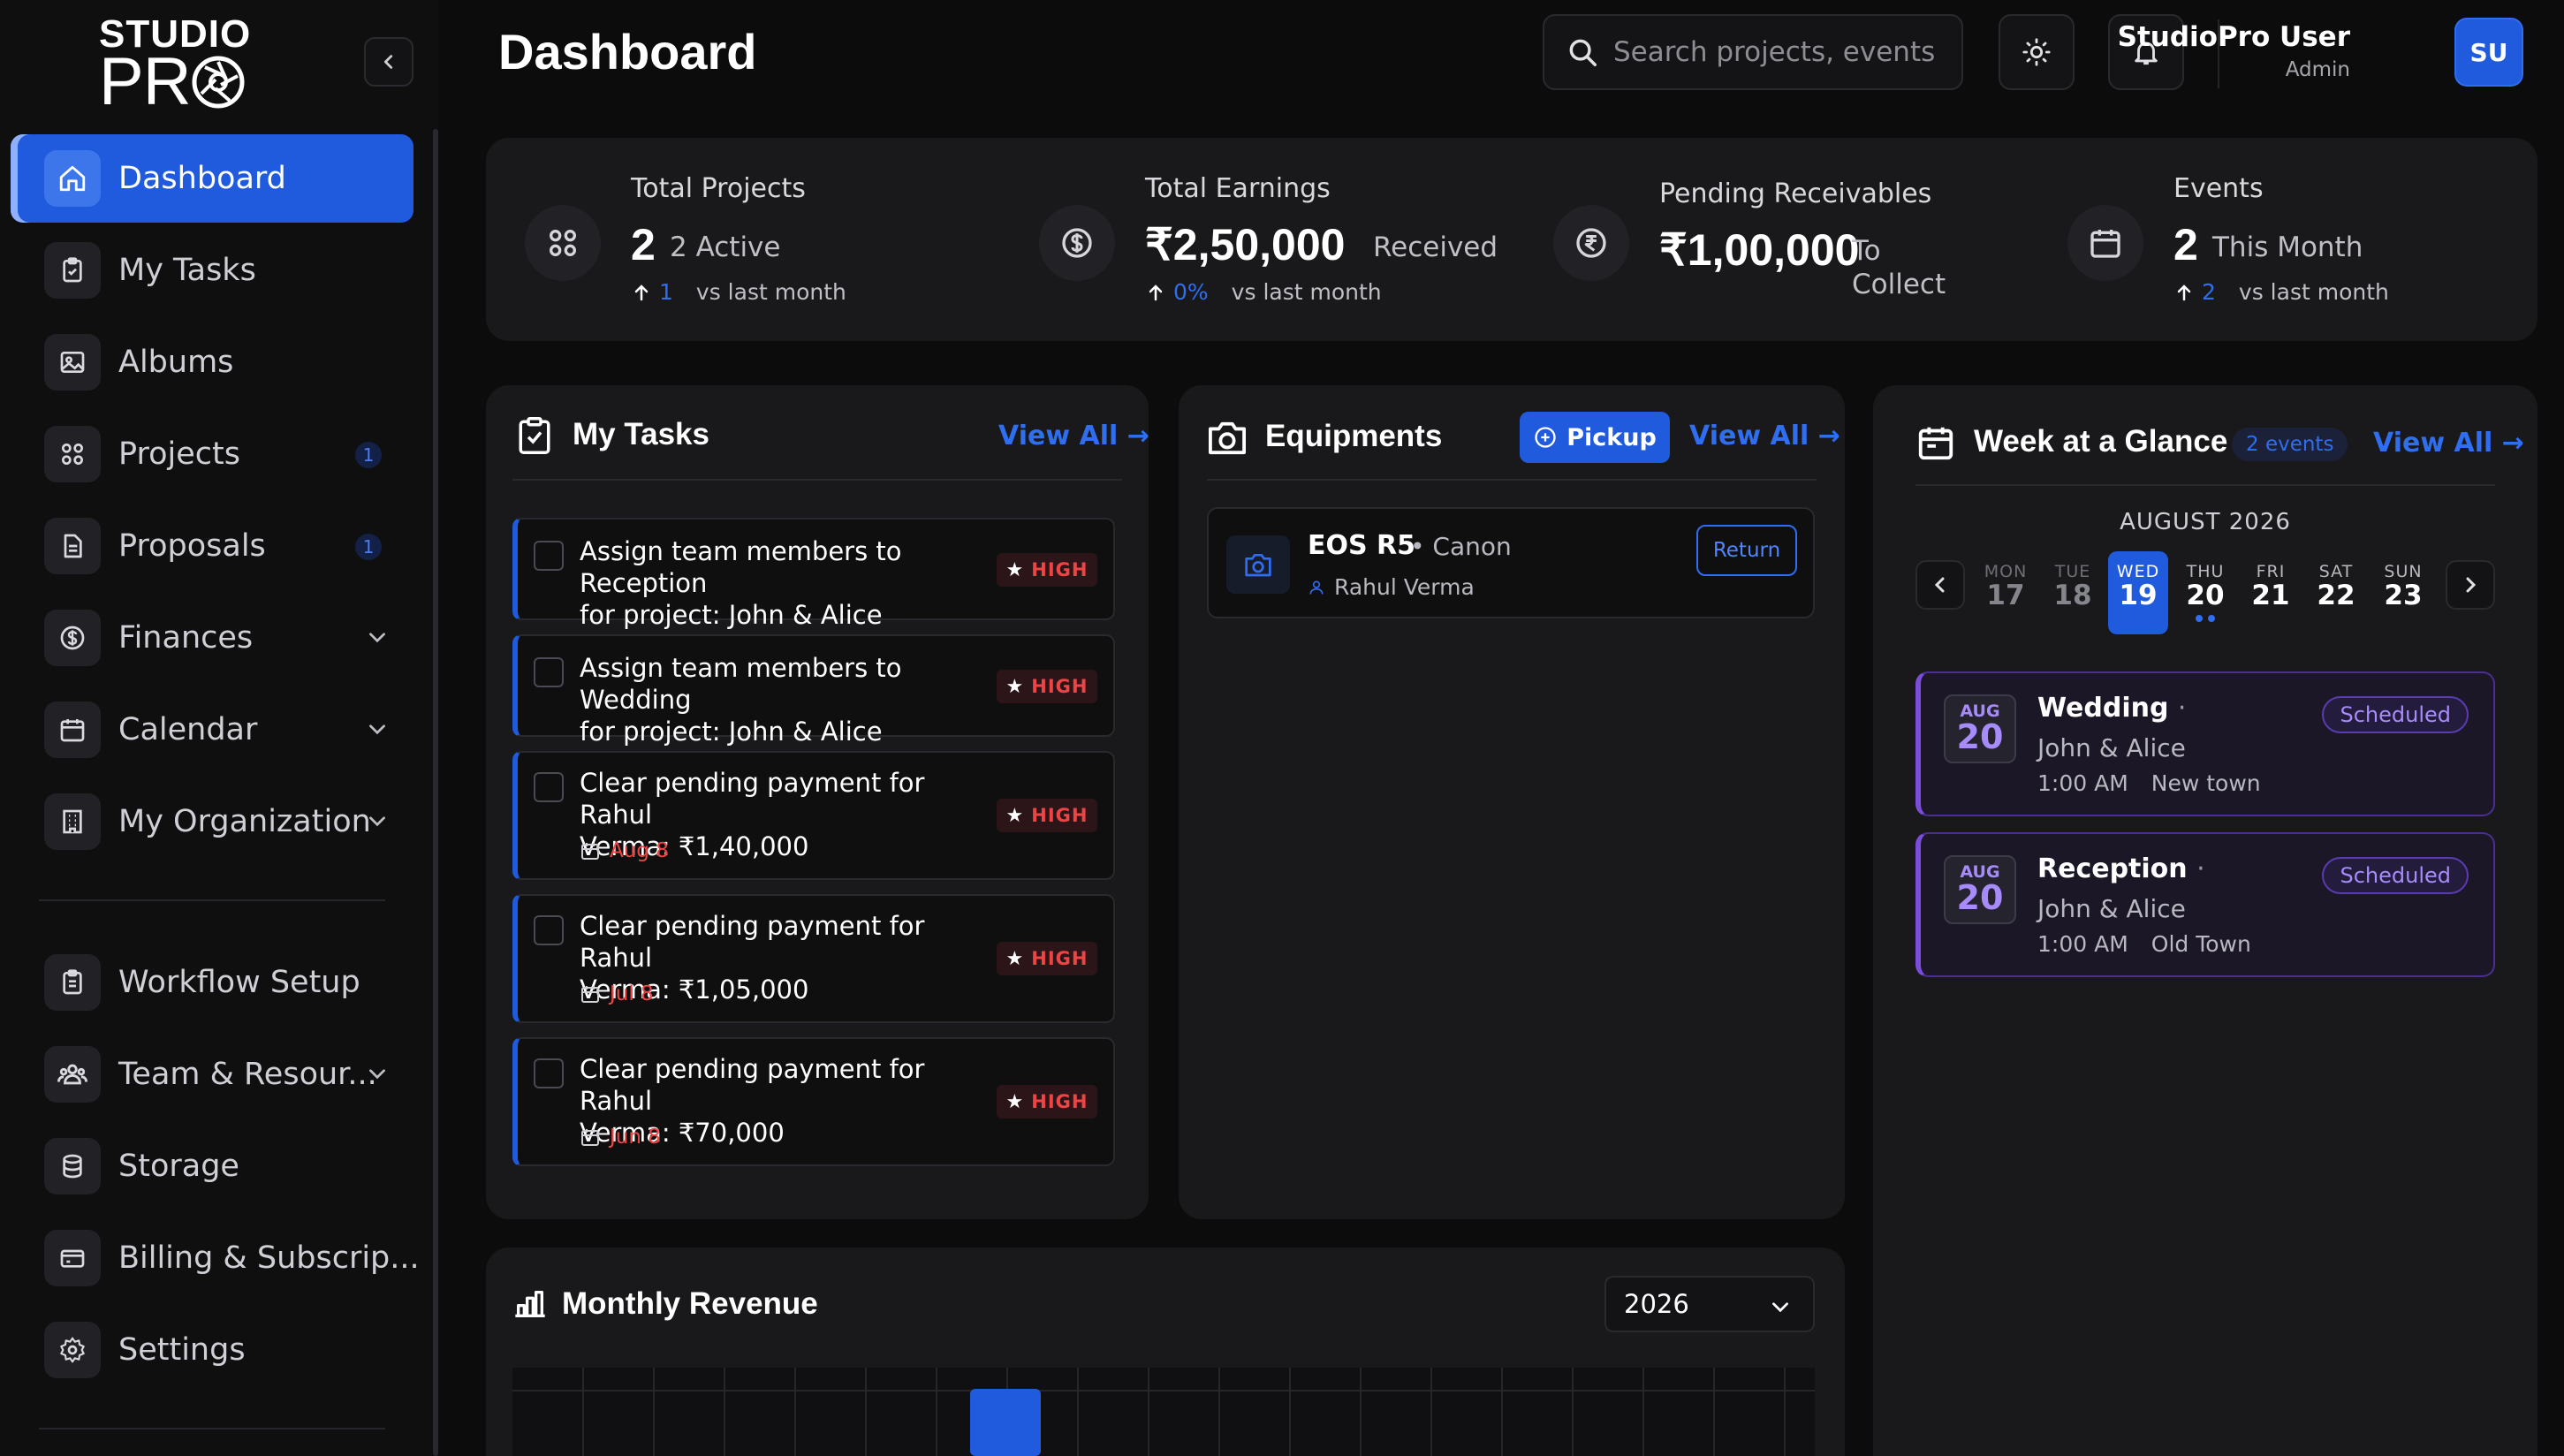  I want to click on return-button: Return, so click(1746, 550).